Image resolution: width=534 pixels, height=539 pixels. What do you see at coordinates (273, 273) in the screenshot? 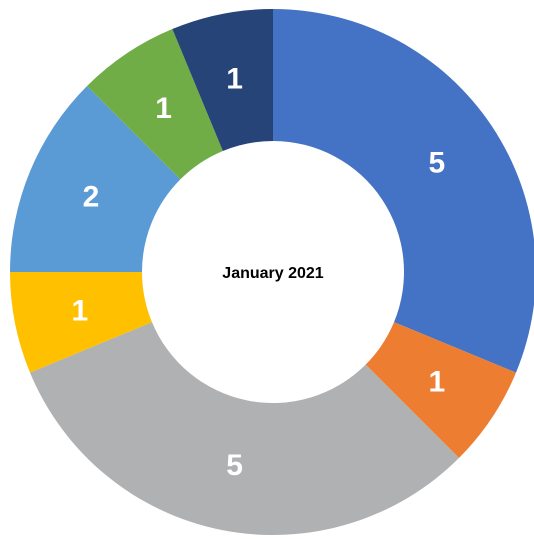
I see `chart-title: January 2021` at bounding box center [273, 273].